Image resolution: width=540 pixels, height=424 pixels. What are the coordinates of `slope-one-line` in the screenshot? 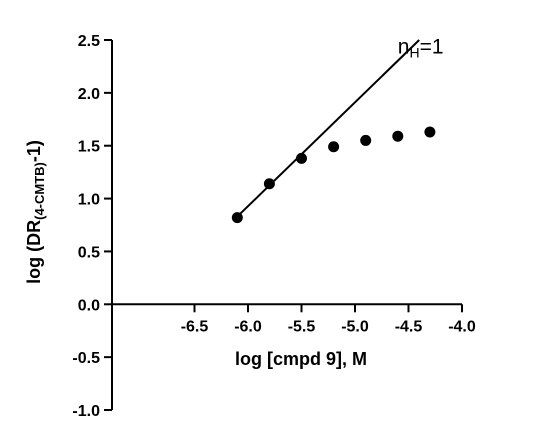 It's located at (328, 128).